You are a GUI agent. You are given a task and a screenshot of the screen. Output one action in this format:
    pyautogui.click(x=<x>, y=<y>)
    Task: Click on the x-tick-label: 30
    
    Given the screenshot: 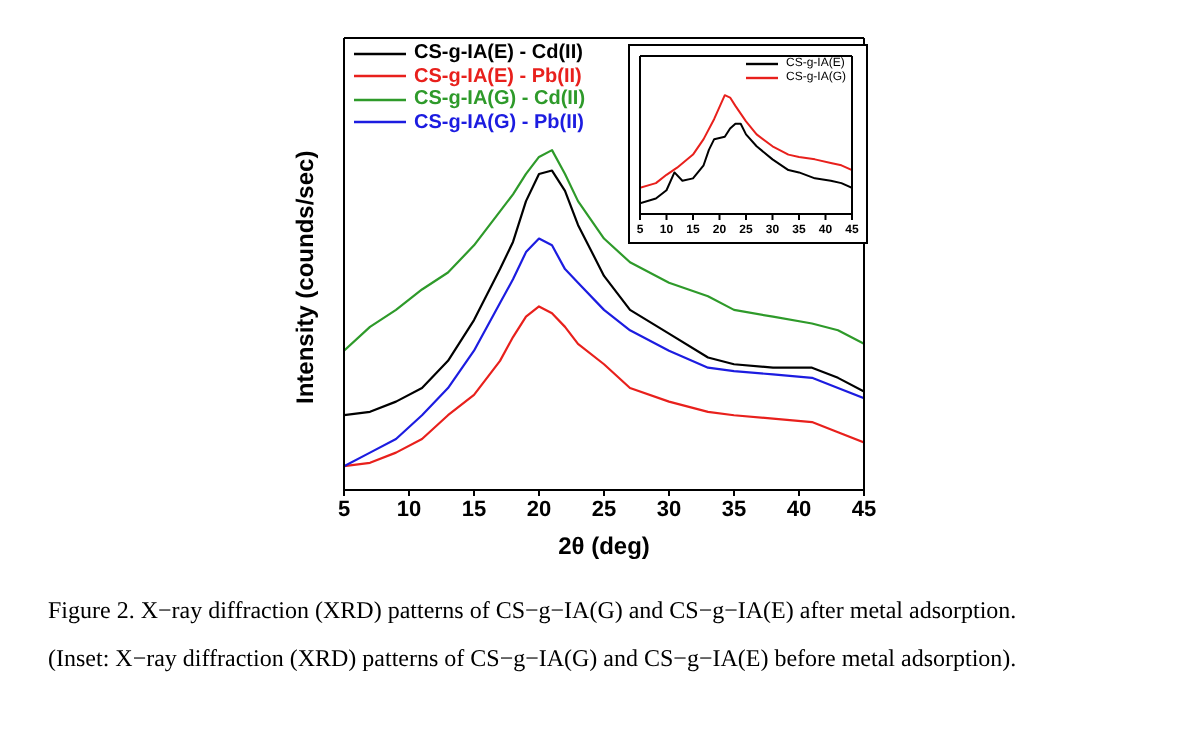 What is the action you would take?
    pyautogui.click(x=669, y=509)
    